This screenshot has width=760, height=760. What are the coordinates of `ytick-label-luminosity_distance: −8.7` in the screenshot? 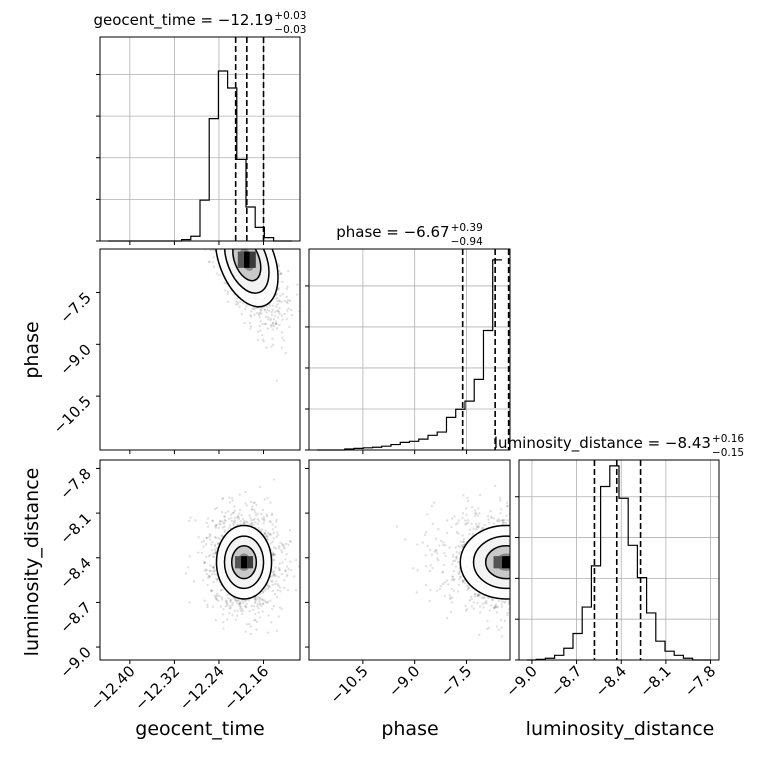 It's located at (75, 618).